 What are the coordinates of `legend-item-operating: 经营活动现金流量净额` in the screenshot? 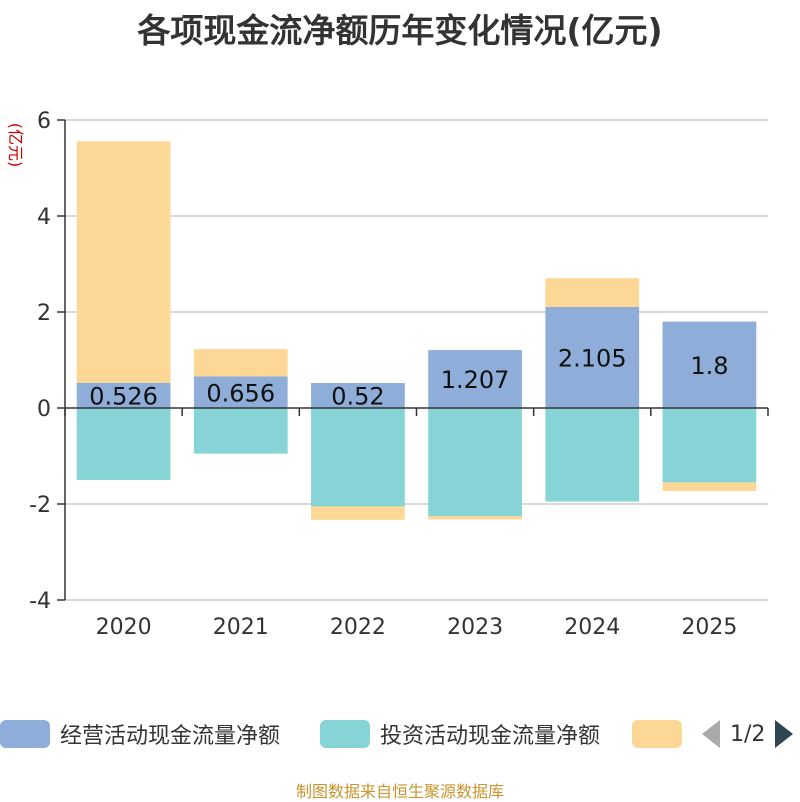 It's located at (140, 734).